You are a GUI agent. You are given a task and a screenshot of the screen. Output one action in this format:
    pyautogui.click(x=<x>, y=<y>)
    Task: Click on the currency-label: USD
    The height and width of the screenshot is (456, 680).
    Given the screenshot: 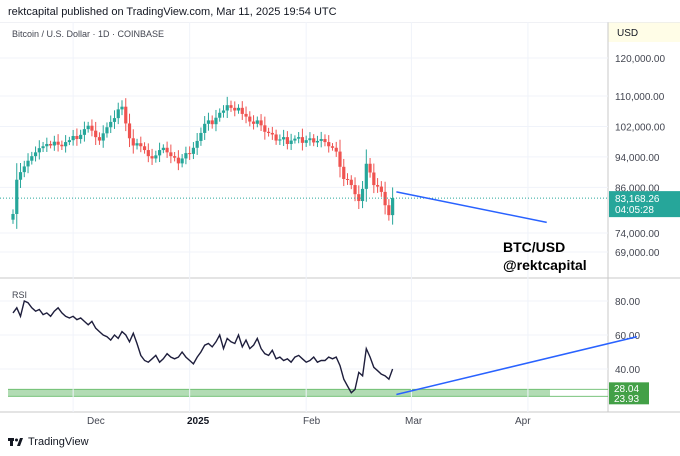 What is the action you would take?
    pyautogui.click(x=627, y=33)
    